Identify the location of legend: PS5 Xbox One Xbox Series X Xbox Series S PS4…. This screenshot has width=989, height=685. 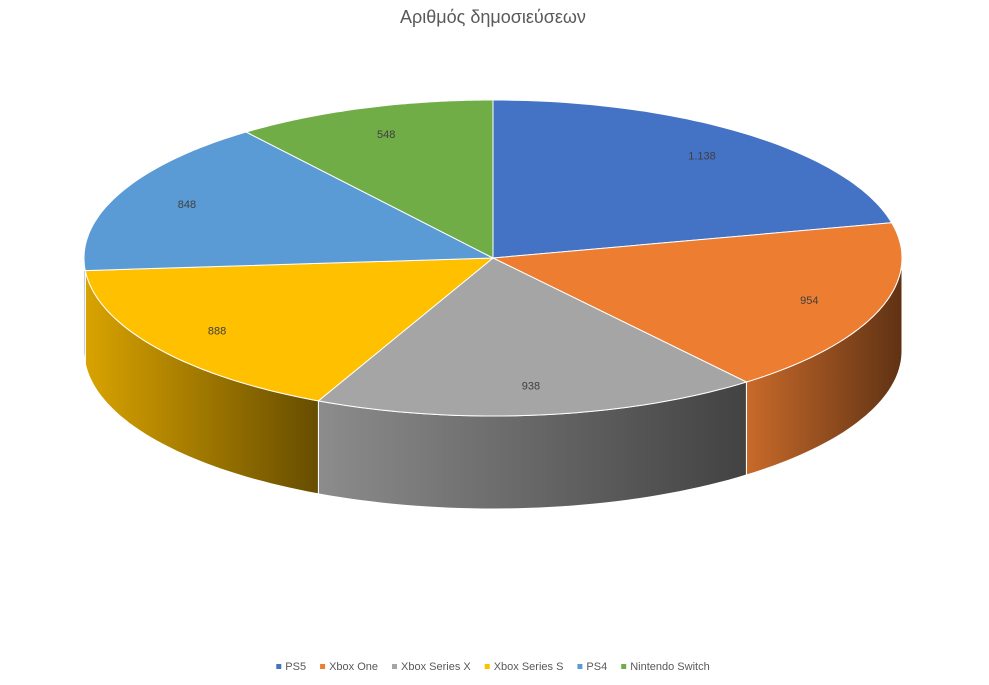
(493, 667).